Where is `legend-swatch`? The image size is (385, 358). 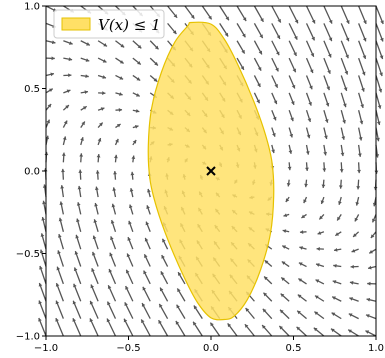 legend-swatch is located at coordinates (76, 24).